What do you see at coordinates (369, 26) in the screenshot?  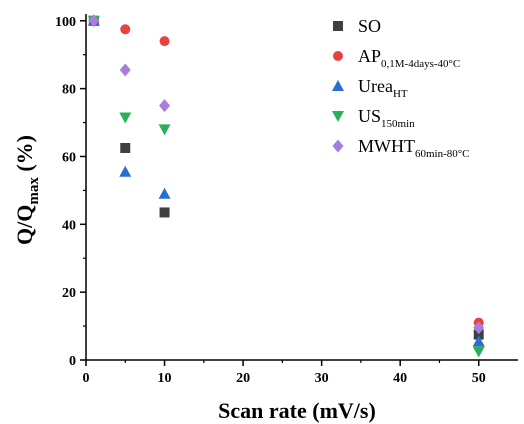 I see `legend-label: SO` at bounding box center [369, 26].